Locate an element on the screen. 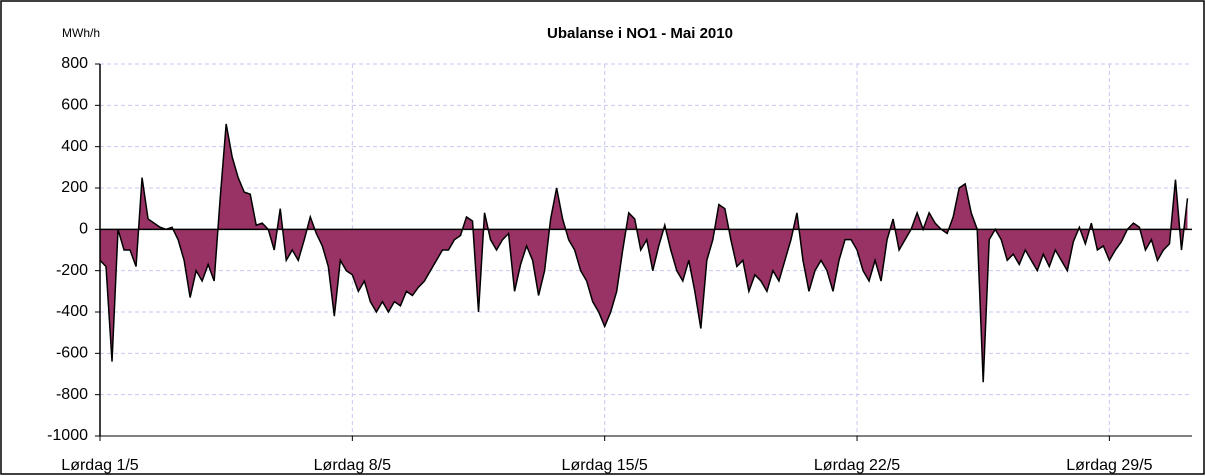  y-tick-label: 600 is located at coordinates (74, 105).